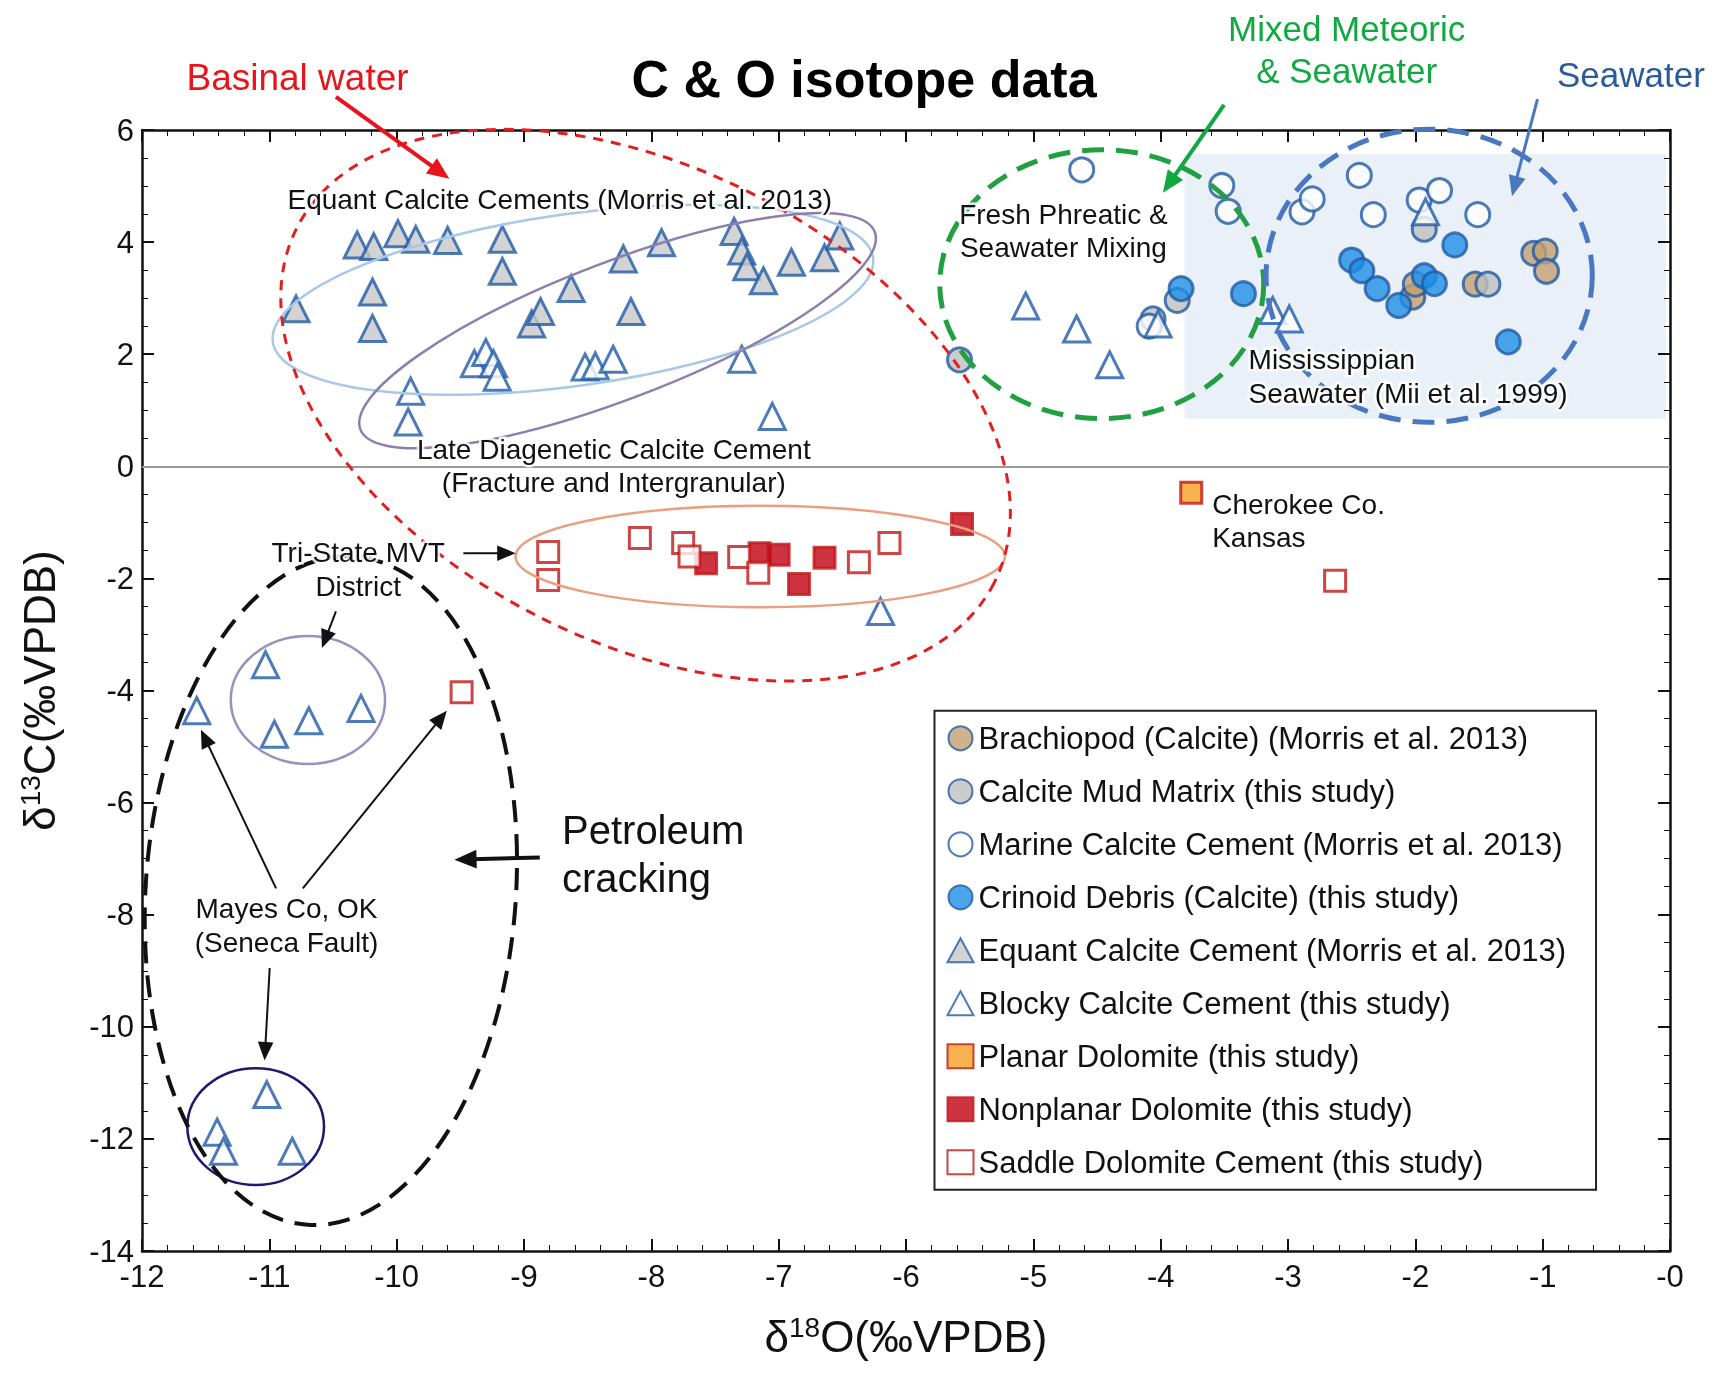 This screenshot has height=1379, width=1728. I want to click on legend-label: Equant Calcite Cement (Morris et al. 2013), so click(1272, 950).